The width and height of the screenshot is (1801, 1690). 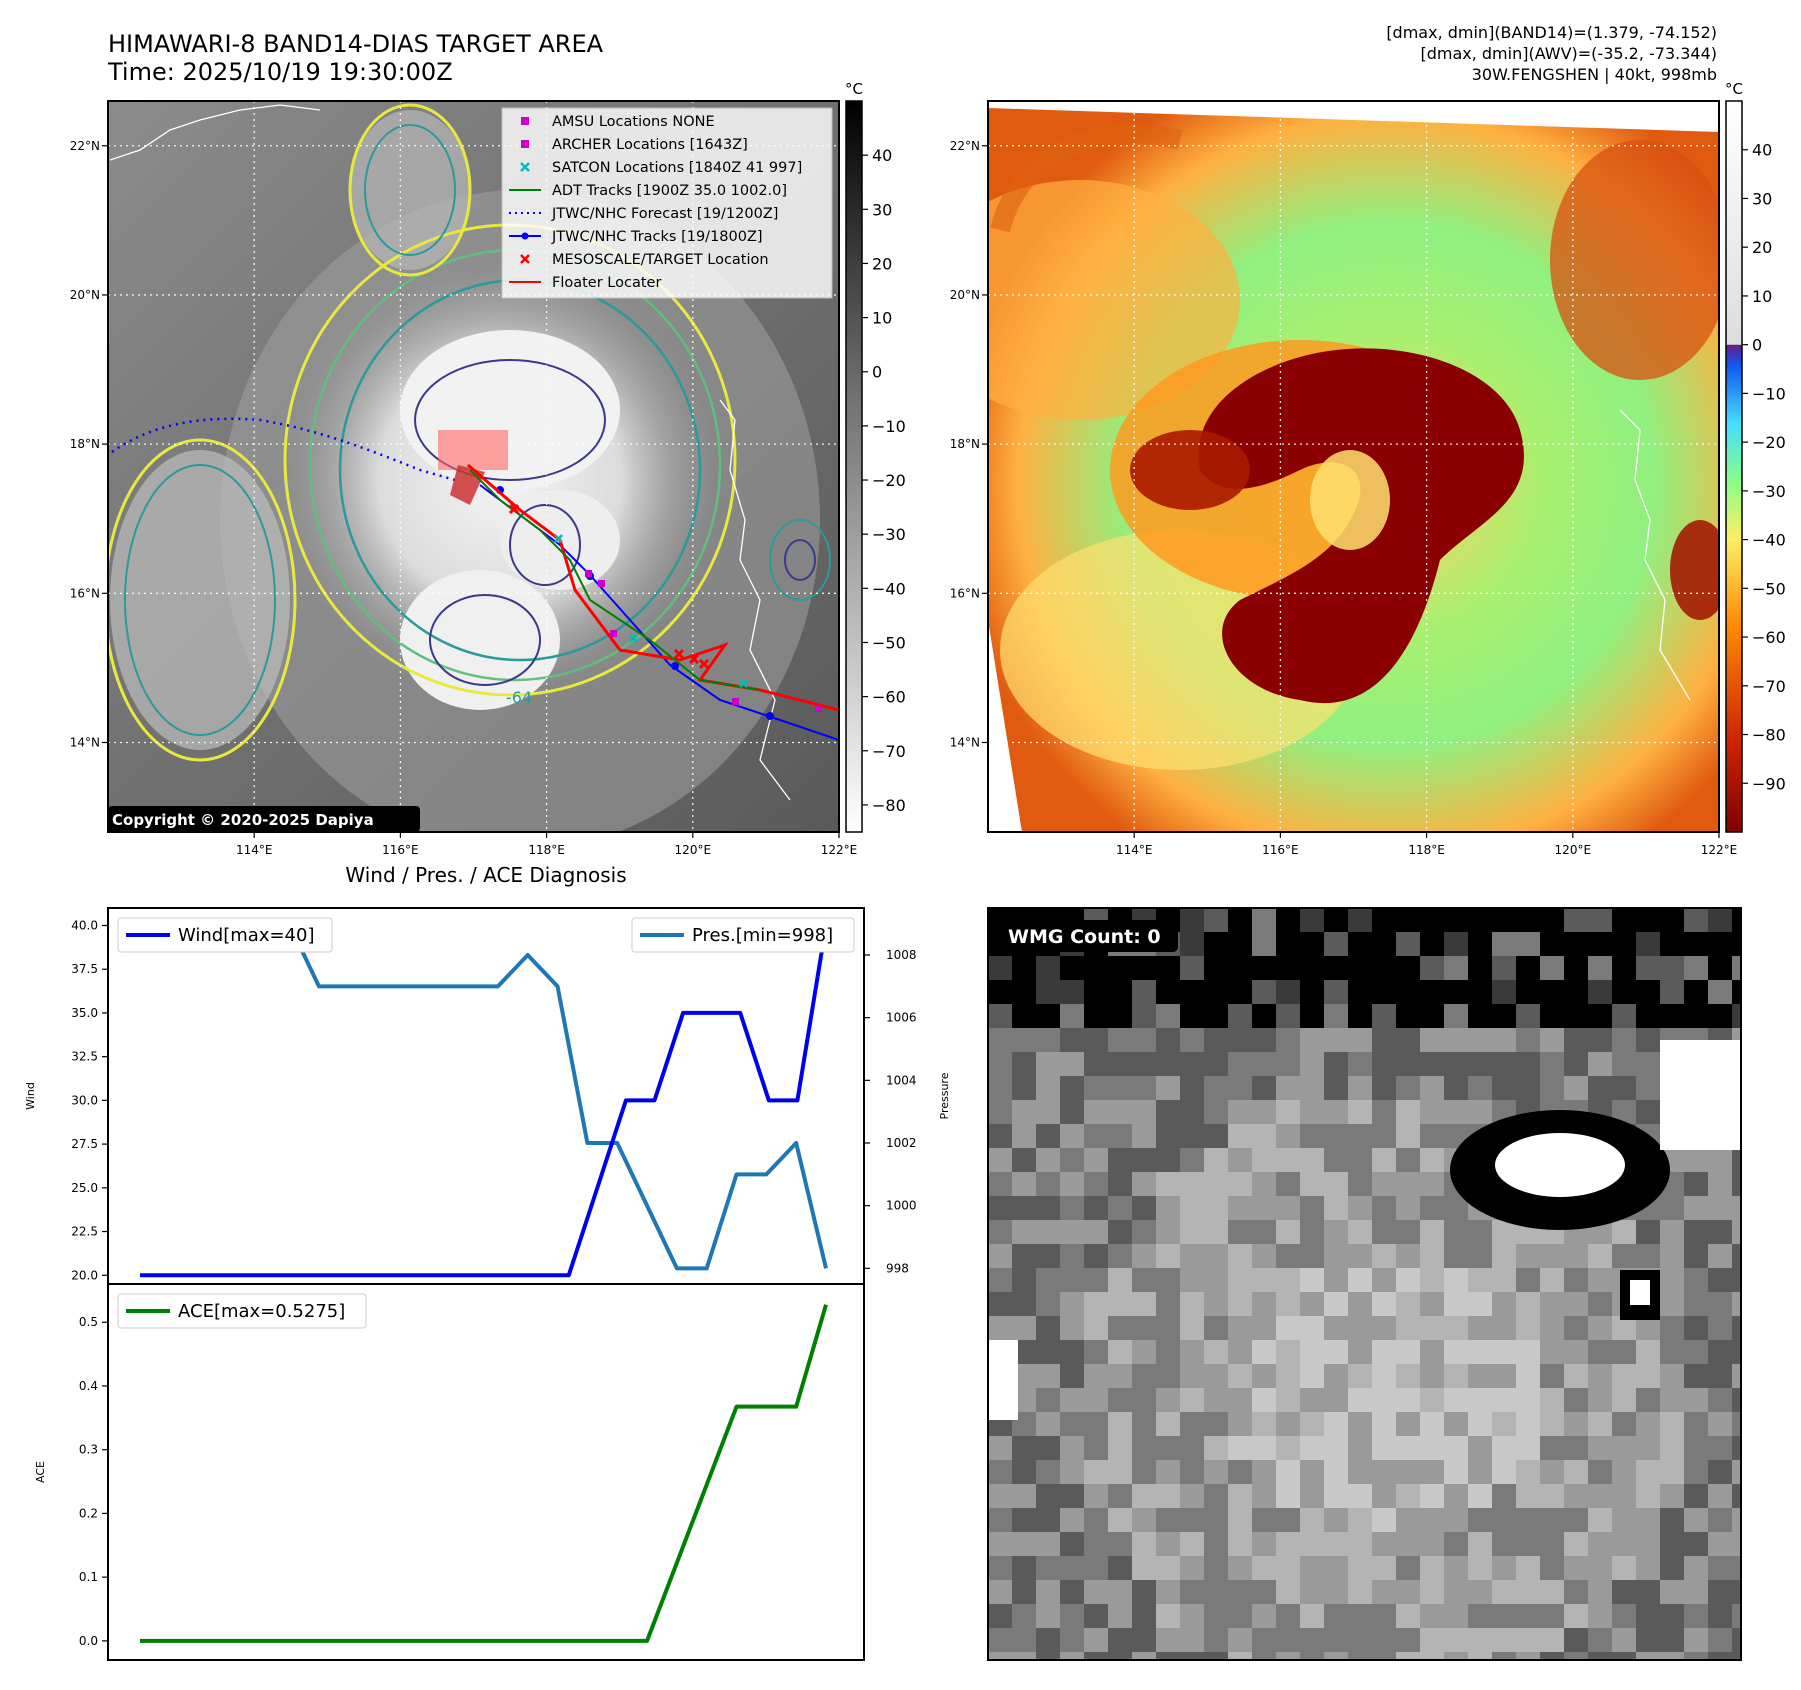 What do you see at coordinates (85, 444) in the screenshot?
I see `ir-lat-label: 18°N` at bounding box center [85, 444].